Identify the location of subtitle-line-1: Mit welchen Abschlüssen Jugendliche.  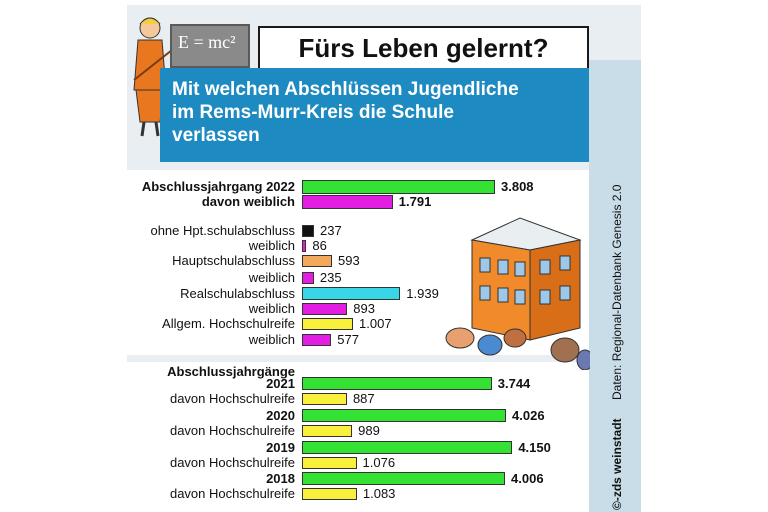
(345, 89).